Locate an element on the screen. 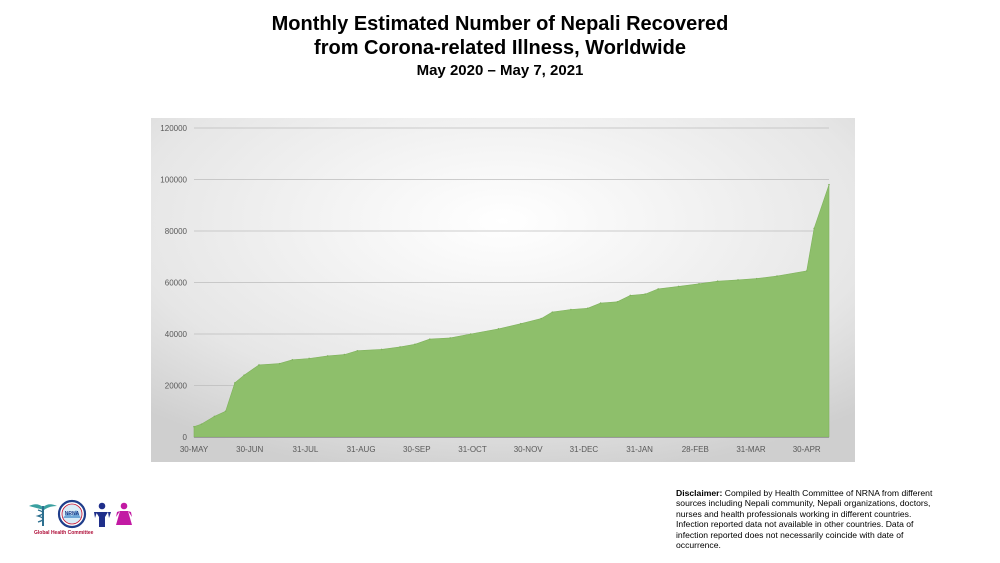 This screenshot has height=563, width=1000. chart-title-line2: from Corona-related Illness, Worldwide is located at coordinates (500, 48).